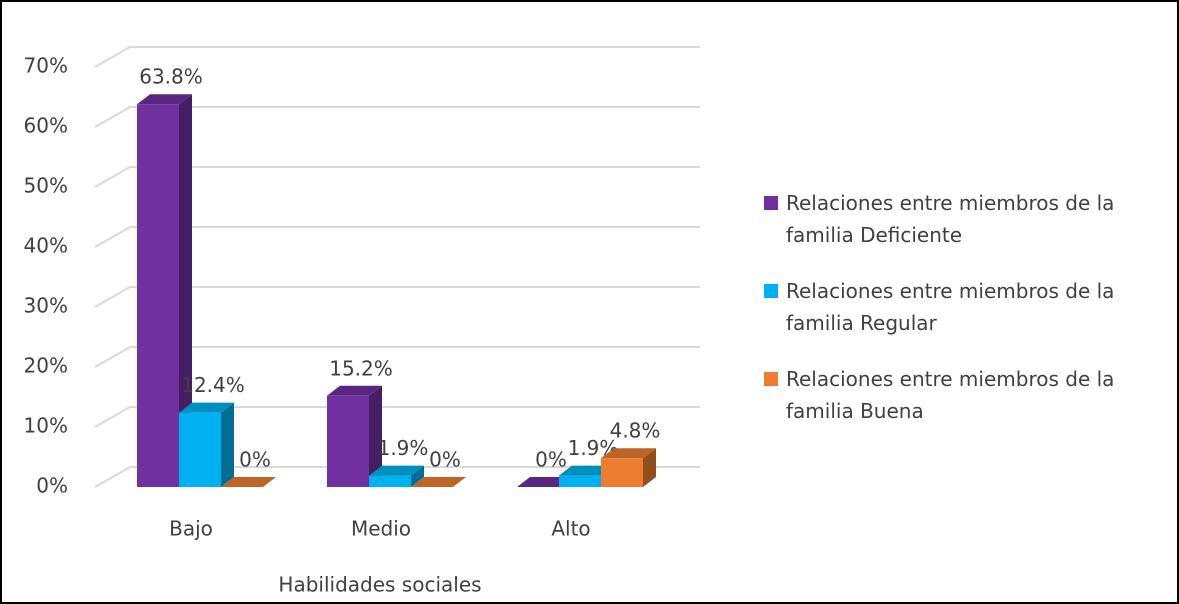 The height and width of the screenshot is (604, 1179). Describe the element at coordinates (379, 585) in the screenshot. I see `x-axis-label: Habilidades sociales` at that location.